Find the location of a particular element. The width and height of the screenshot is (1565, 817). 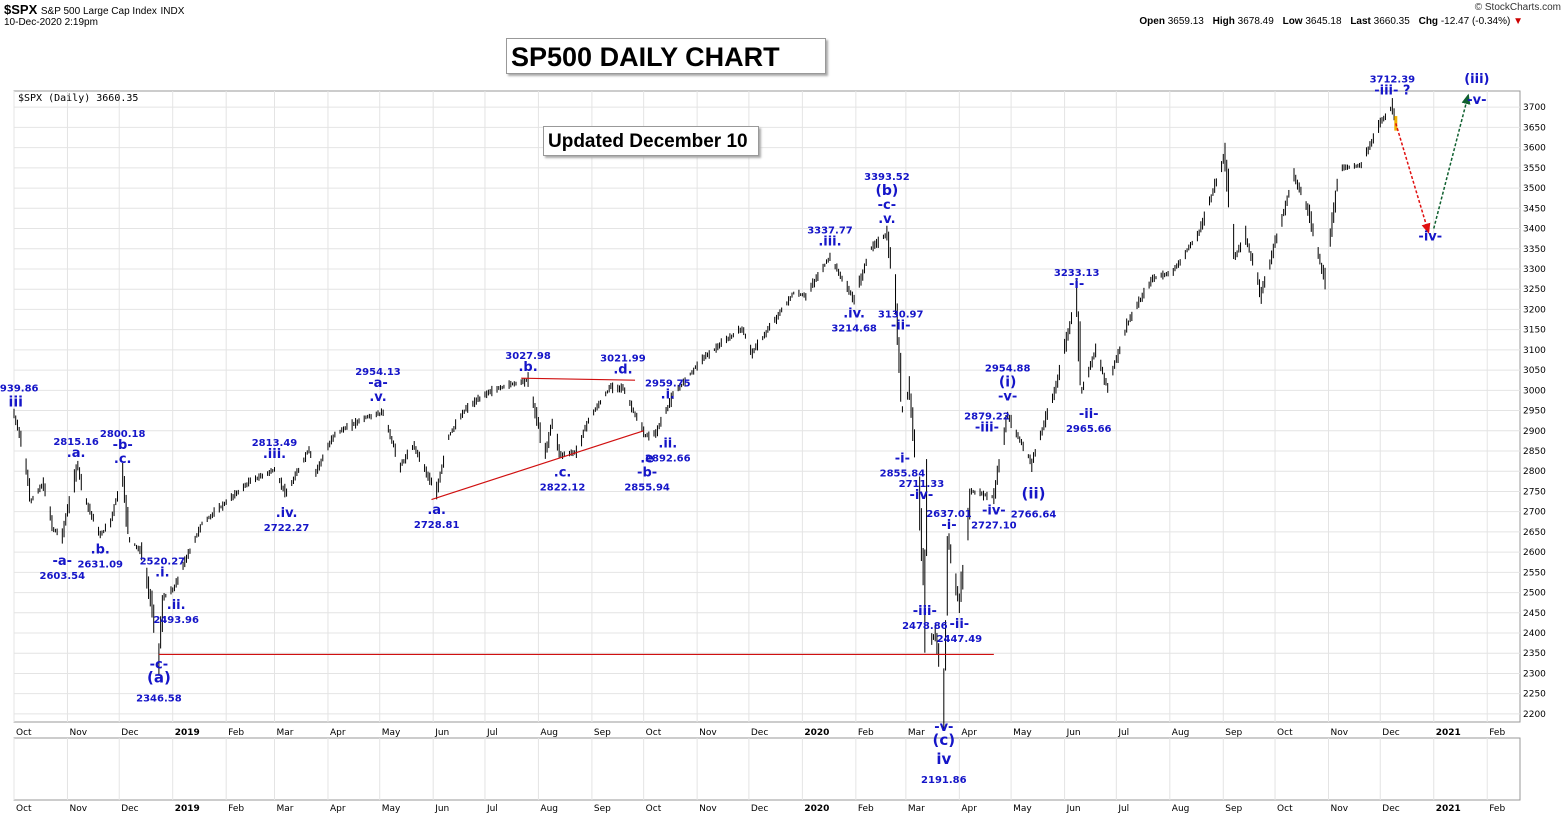

wave-label: (ii) is located at coordinates (1034, 494).